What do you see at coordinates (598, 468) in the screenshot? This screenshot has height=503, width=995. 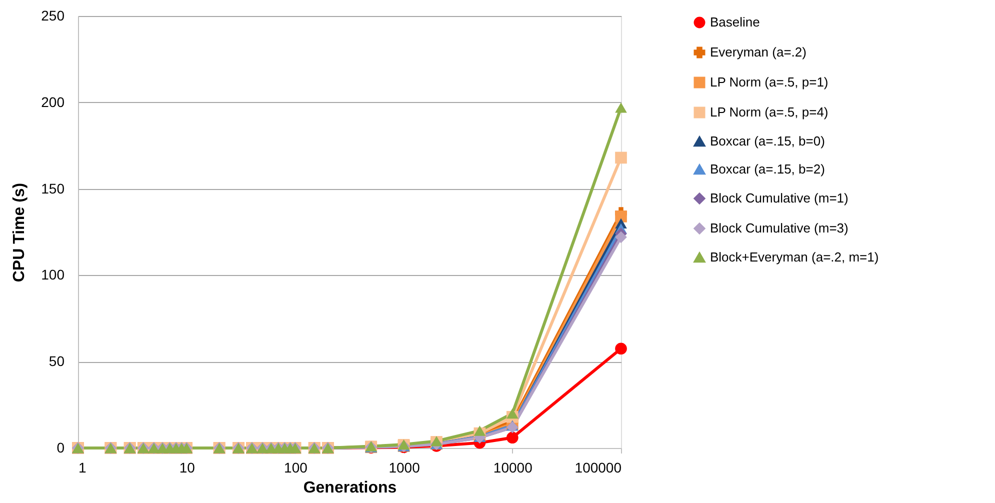 I see `x-tick-label: 100000` at bounding box center [598, 468].